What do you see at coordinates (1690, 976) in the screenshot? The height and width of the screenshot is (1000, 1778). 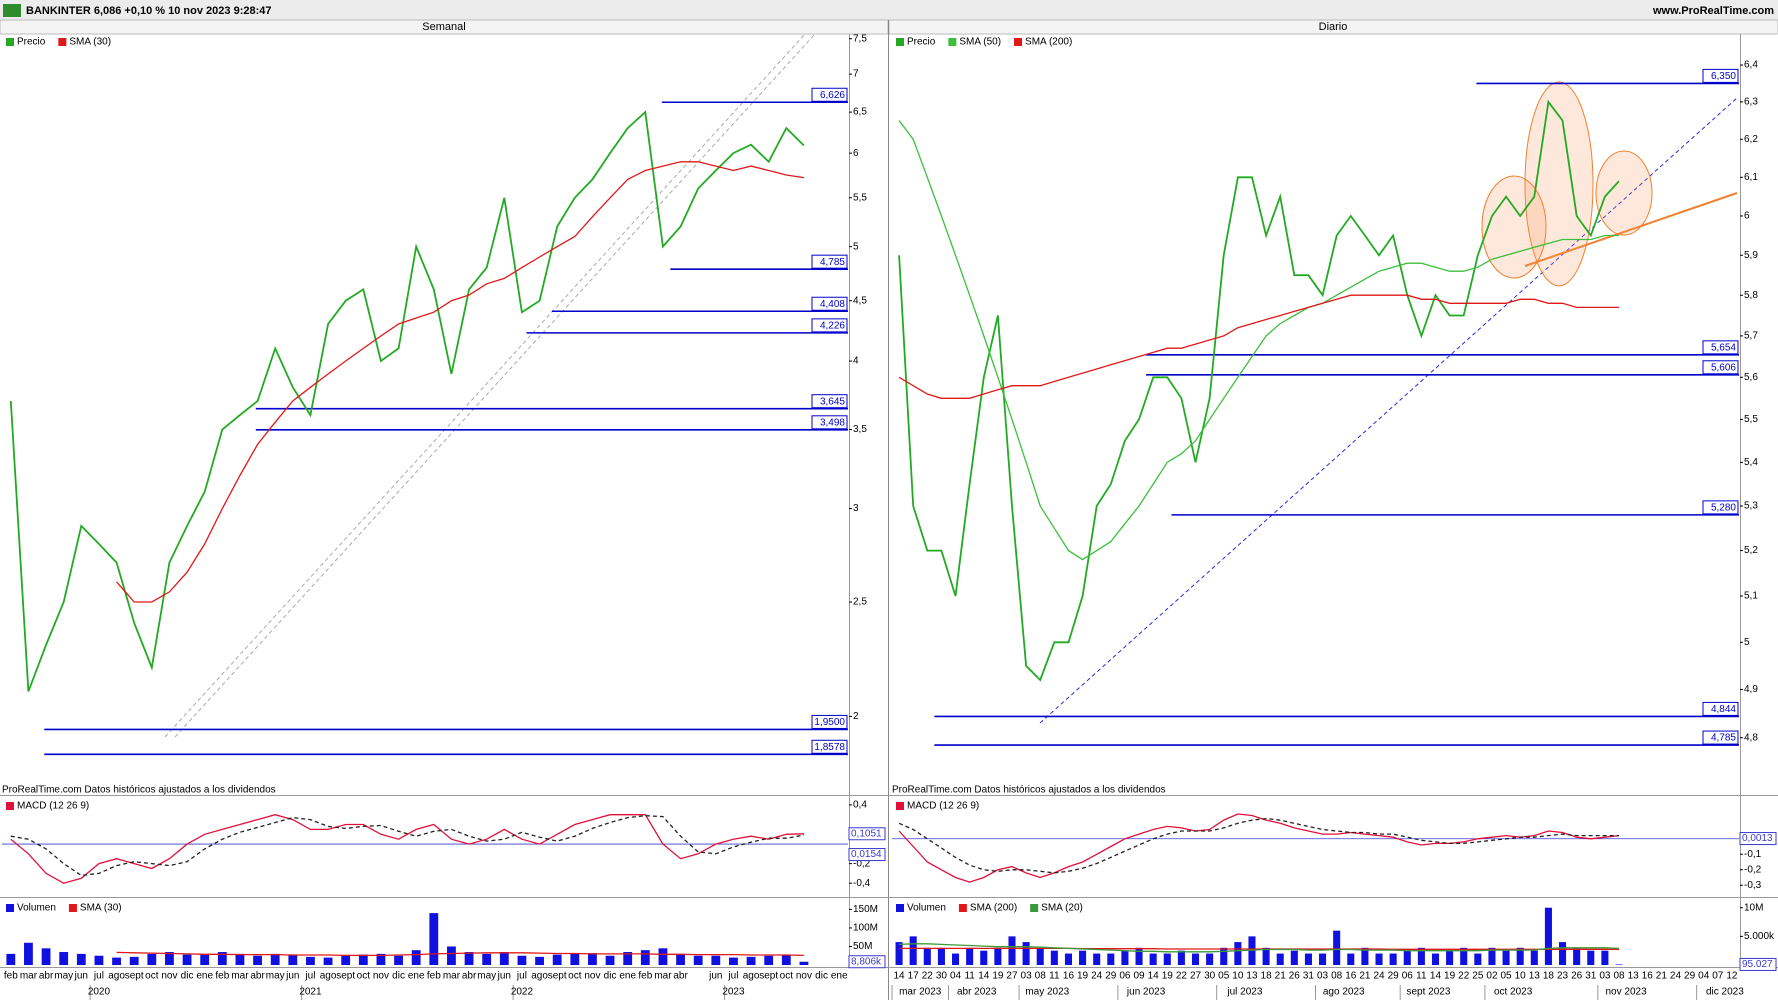 I see `x-tick-label: 29` at bounding box center [1690, 976].